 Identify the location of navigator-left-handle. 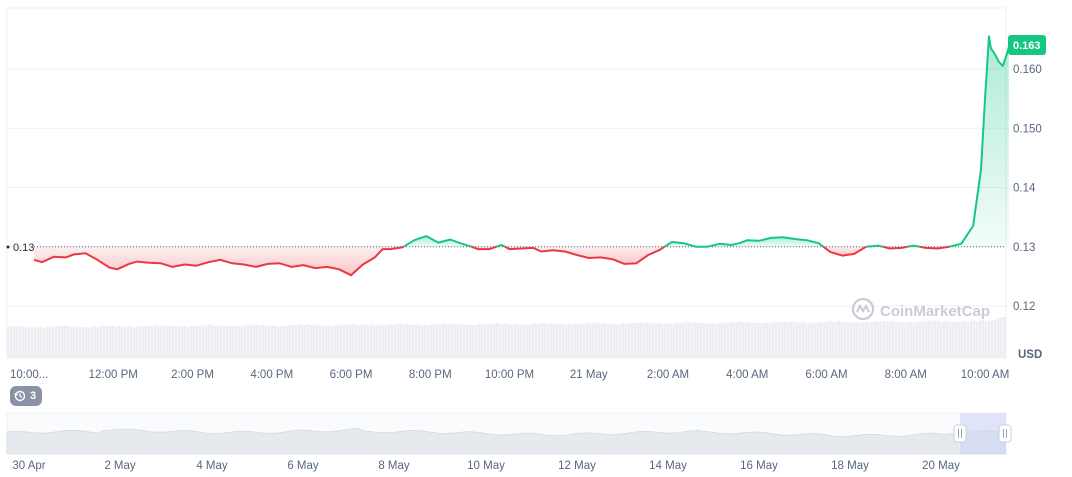
(960, 433).